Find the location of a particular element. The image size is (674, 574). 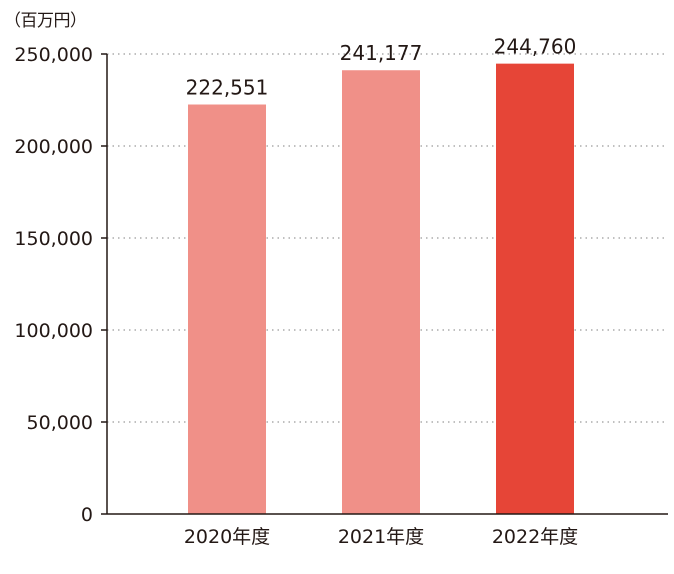

data-label: 241,177 is located at coordinates (381, 53).